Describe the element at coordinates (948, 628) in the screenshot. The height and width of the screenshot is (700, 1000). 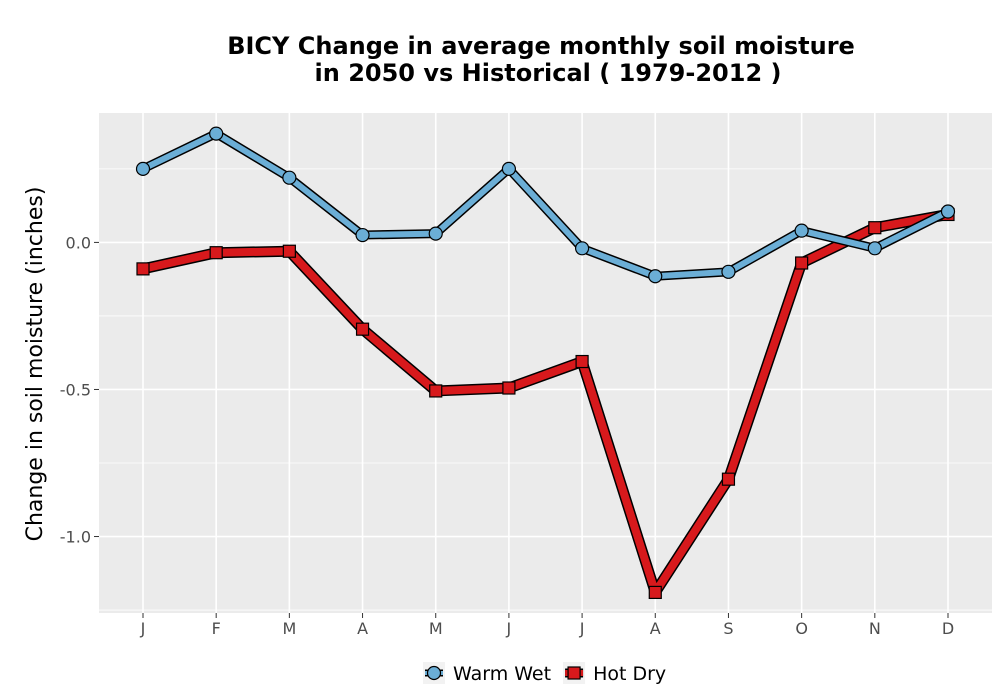
I see `x-tick-label: D` at that location.